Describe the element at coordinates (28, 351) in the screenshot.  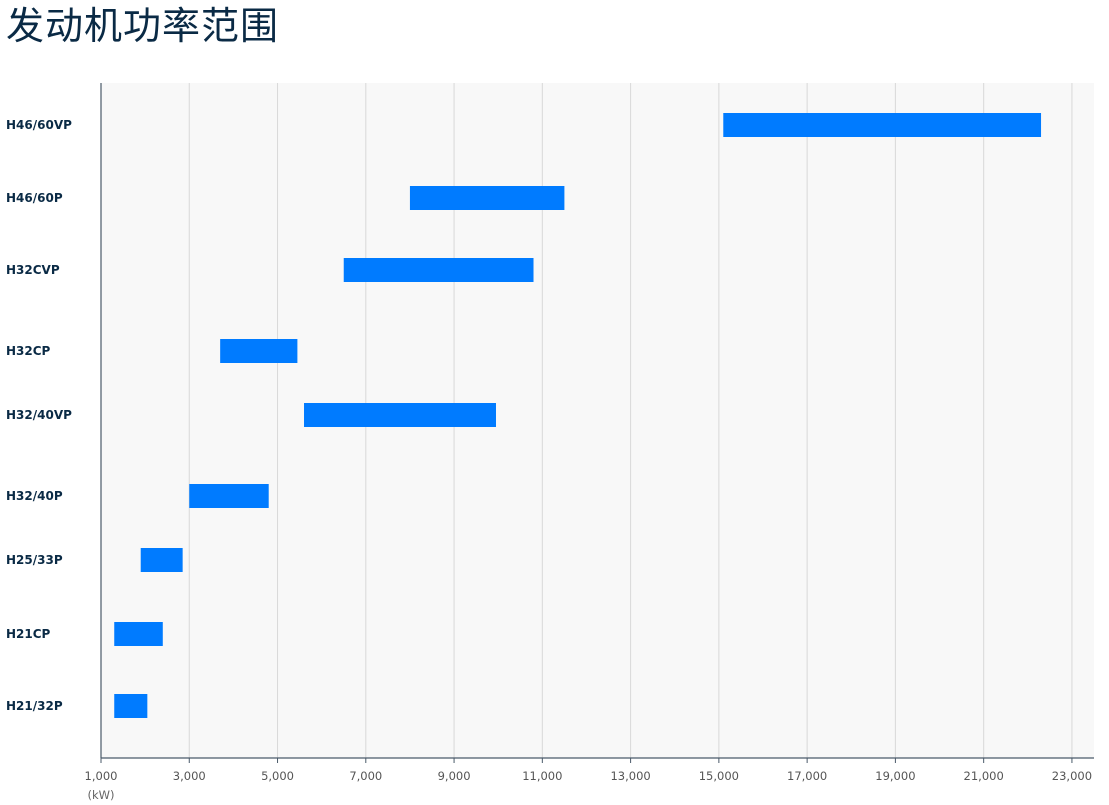
I see `category-label: H32CP` at that location.